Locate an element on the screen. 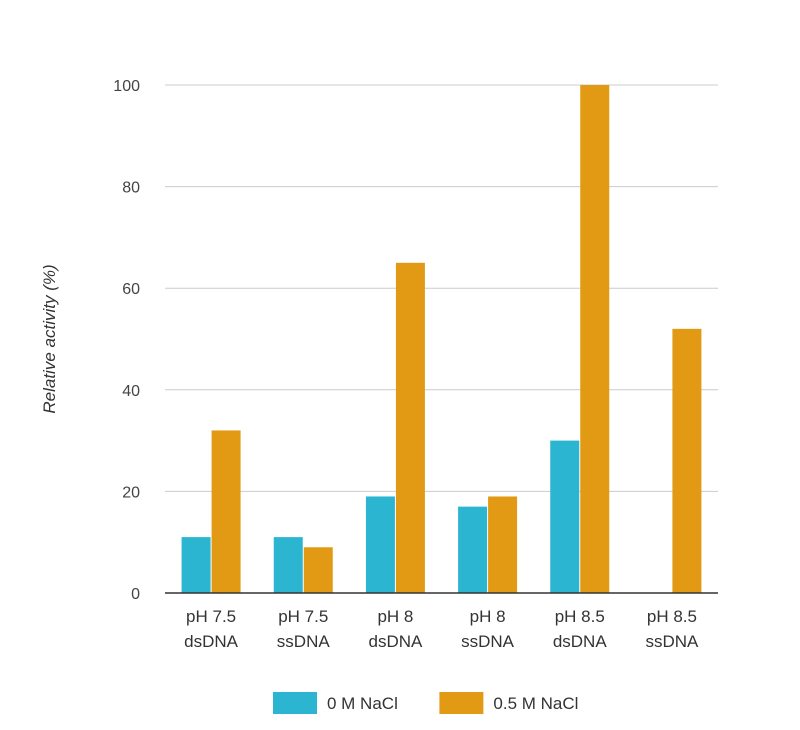 Image resolution: width=800 pixels, height=730 pixels. y-axis-tick-labels: 0 20 40 60 80 100 is located at coordinates (126, 340).